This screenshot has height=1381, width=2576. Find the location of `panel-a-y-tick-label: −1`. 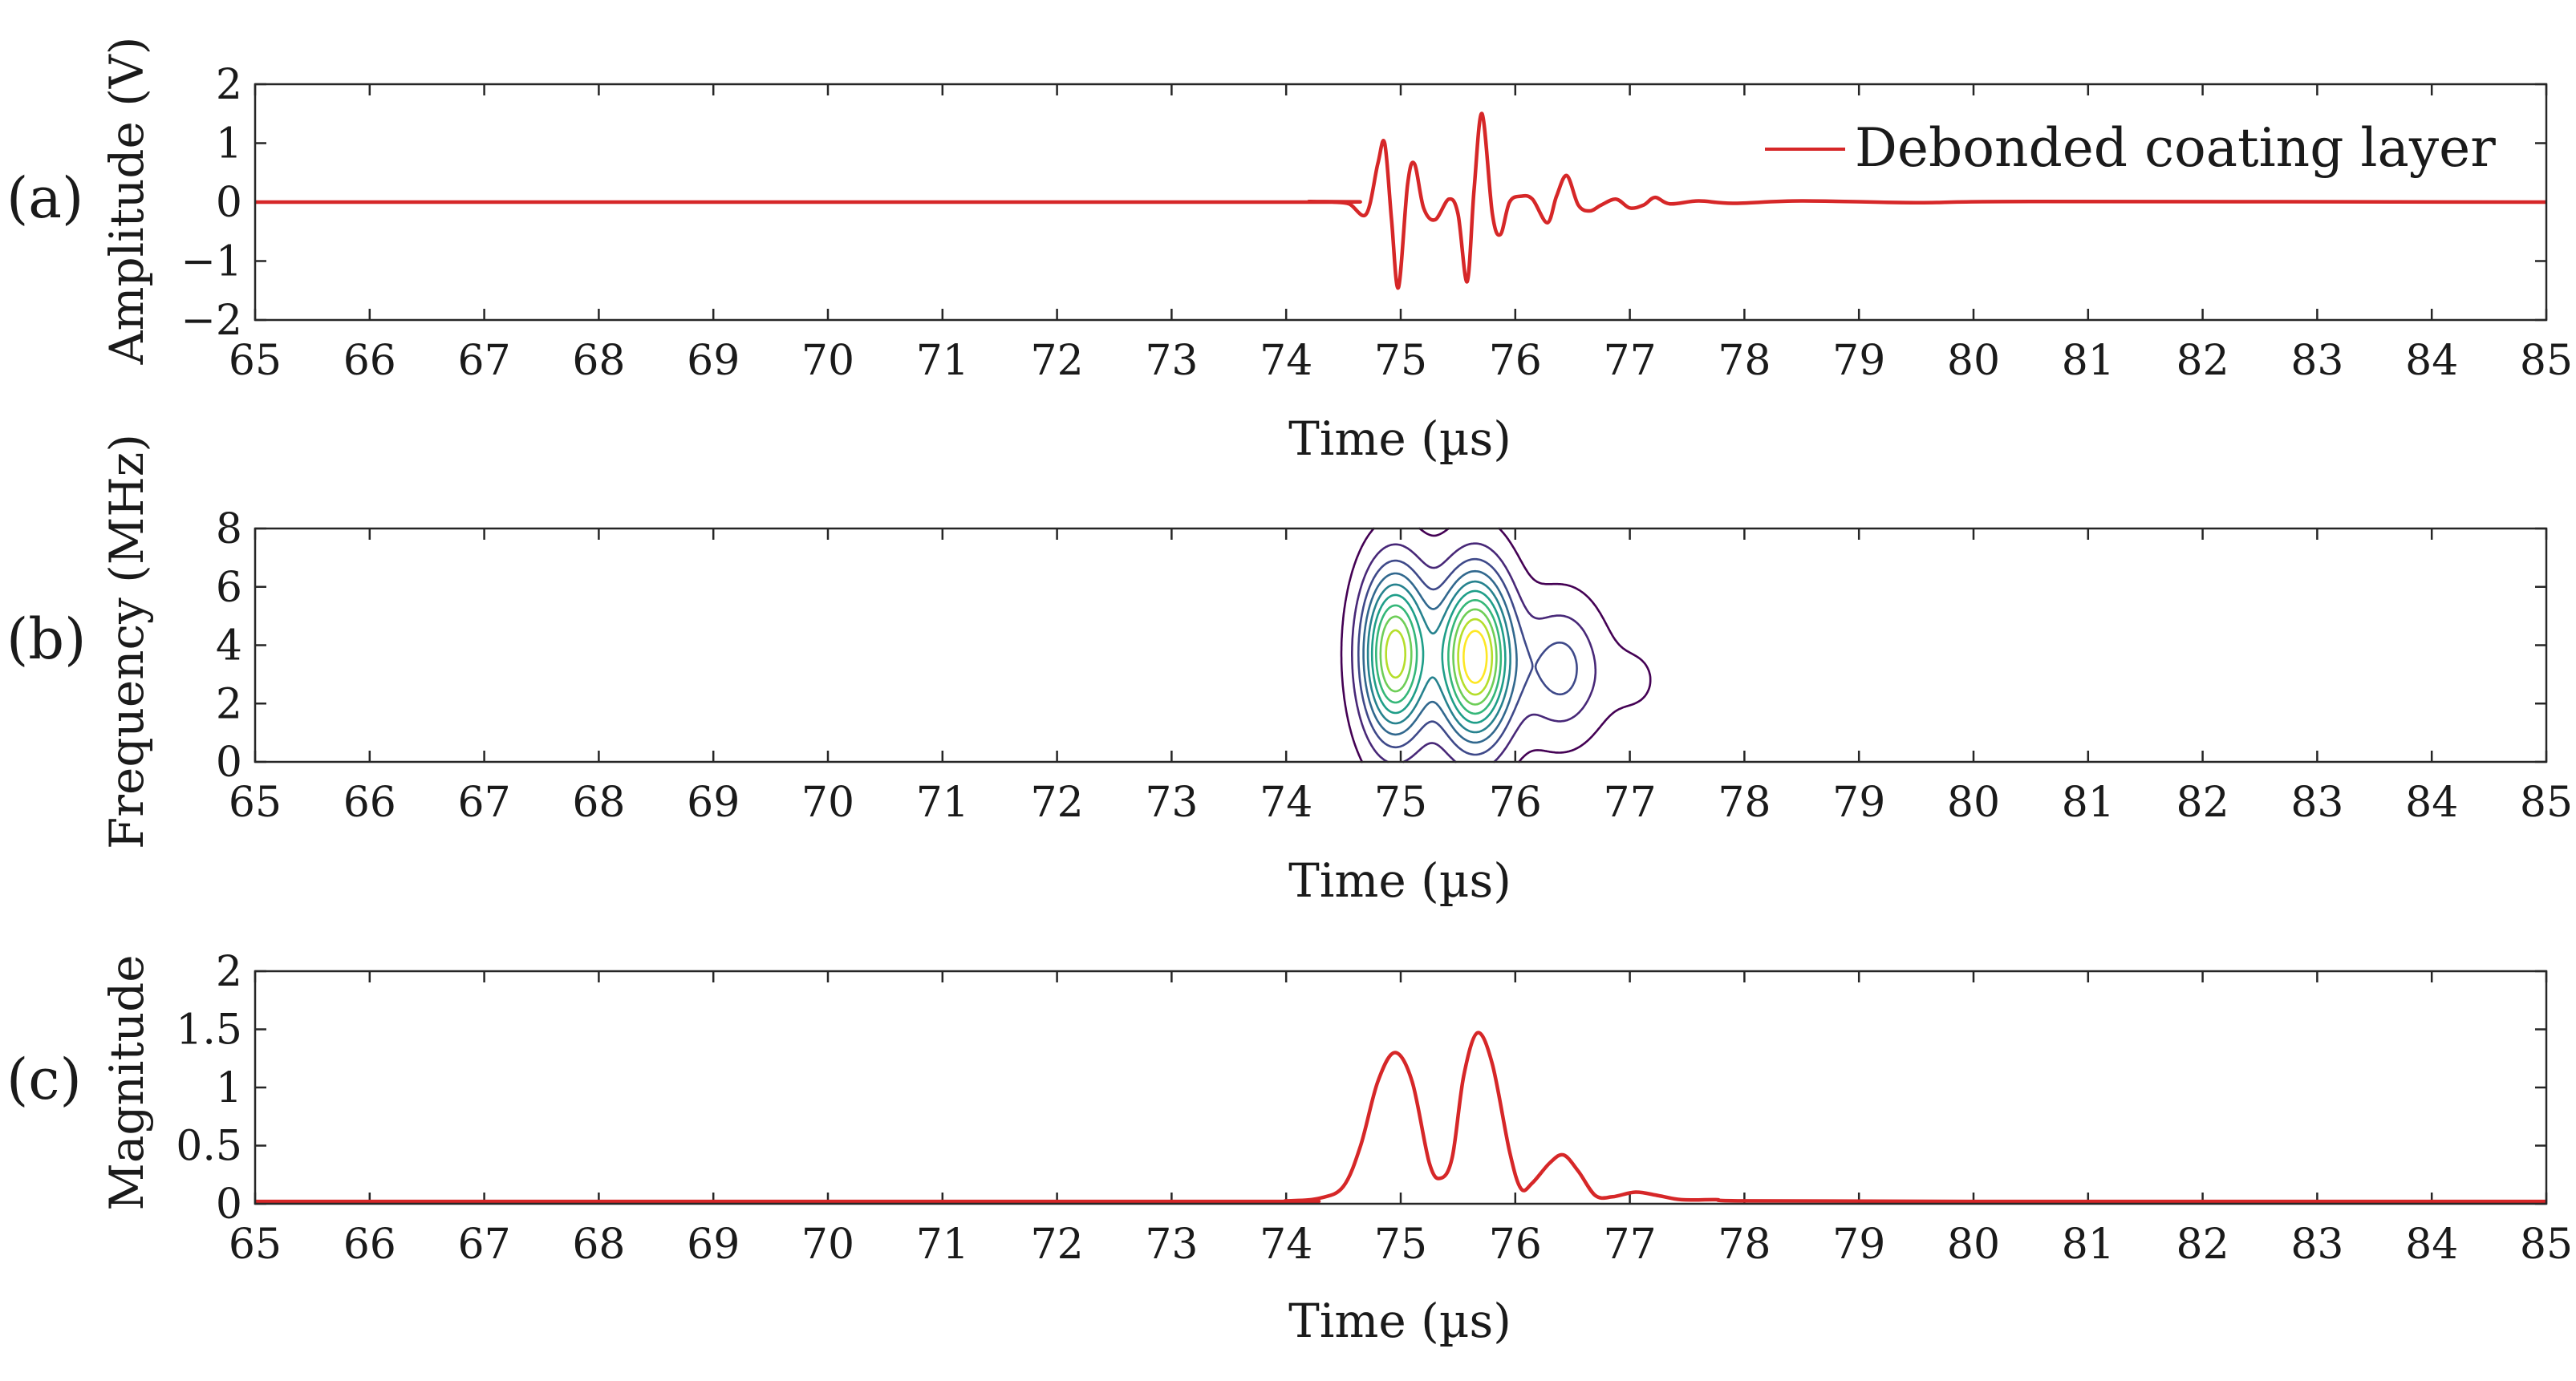

panel-a-y-tick-label: −1 is located at coordinates (211, 262).